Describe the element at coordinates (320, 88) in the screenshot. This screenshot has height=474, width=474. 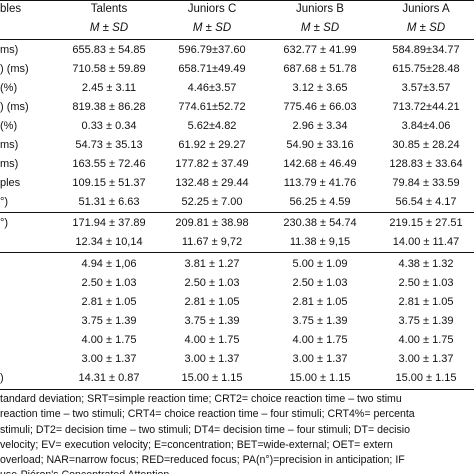
I see `cell-juniors-b: 3.12 ± 3.65` at that location.